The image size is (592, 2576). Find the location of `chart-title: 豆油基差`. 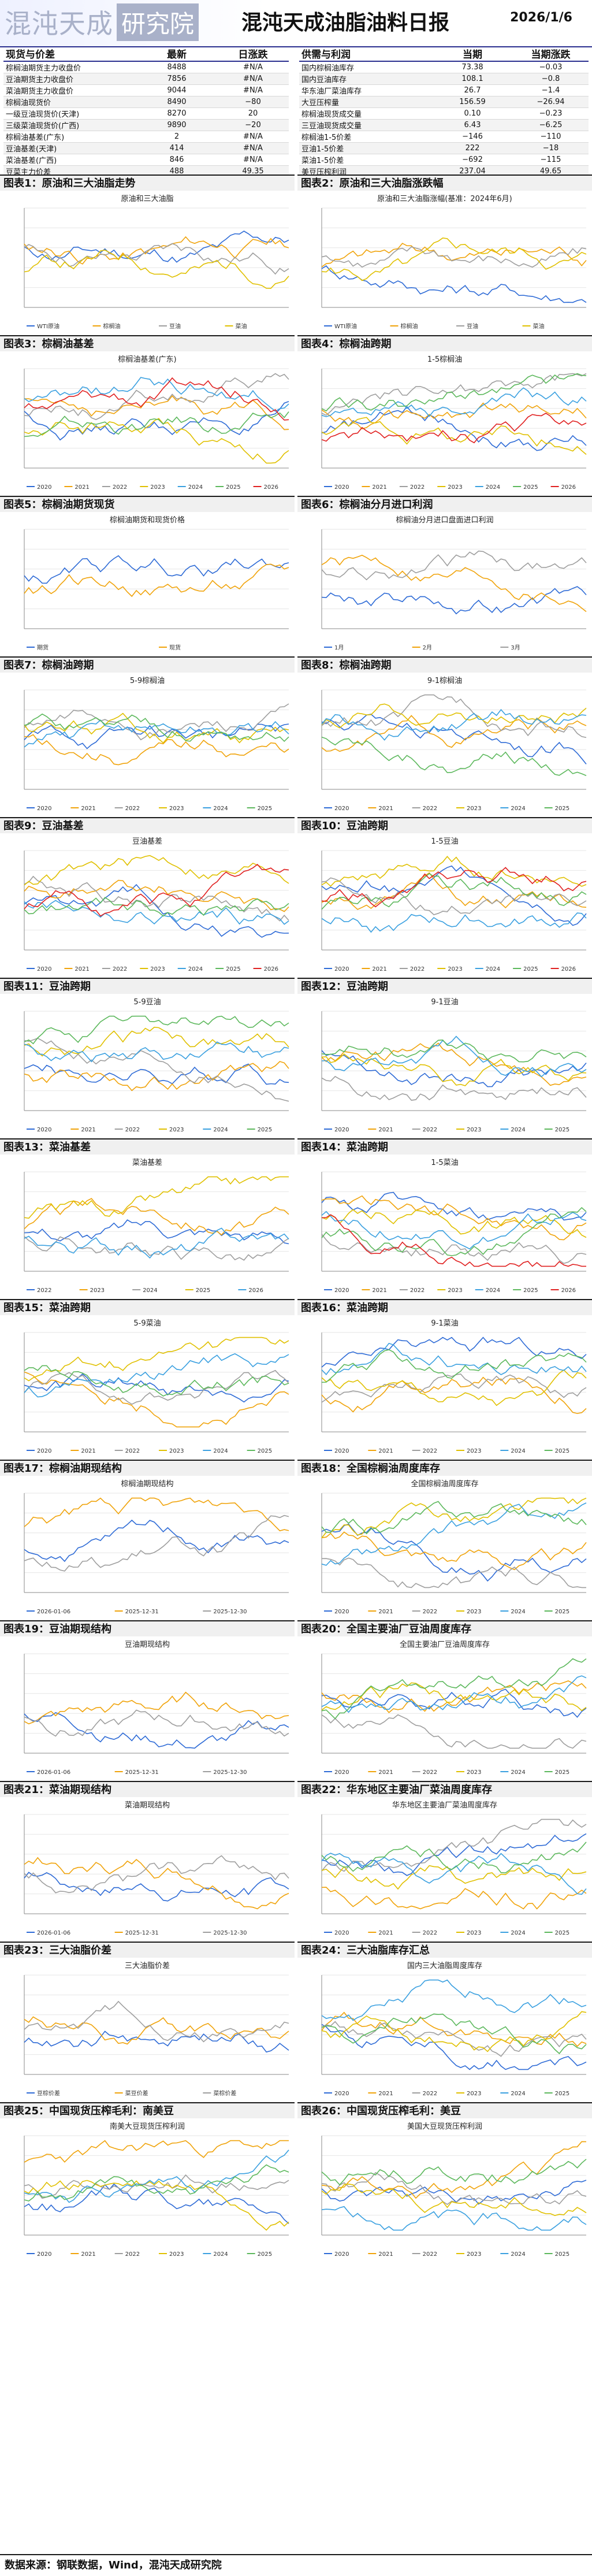

chart-title: 豆油基差 is located at coordinates (147, 842).